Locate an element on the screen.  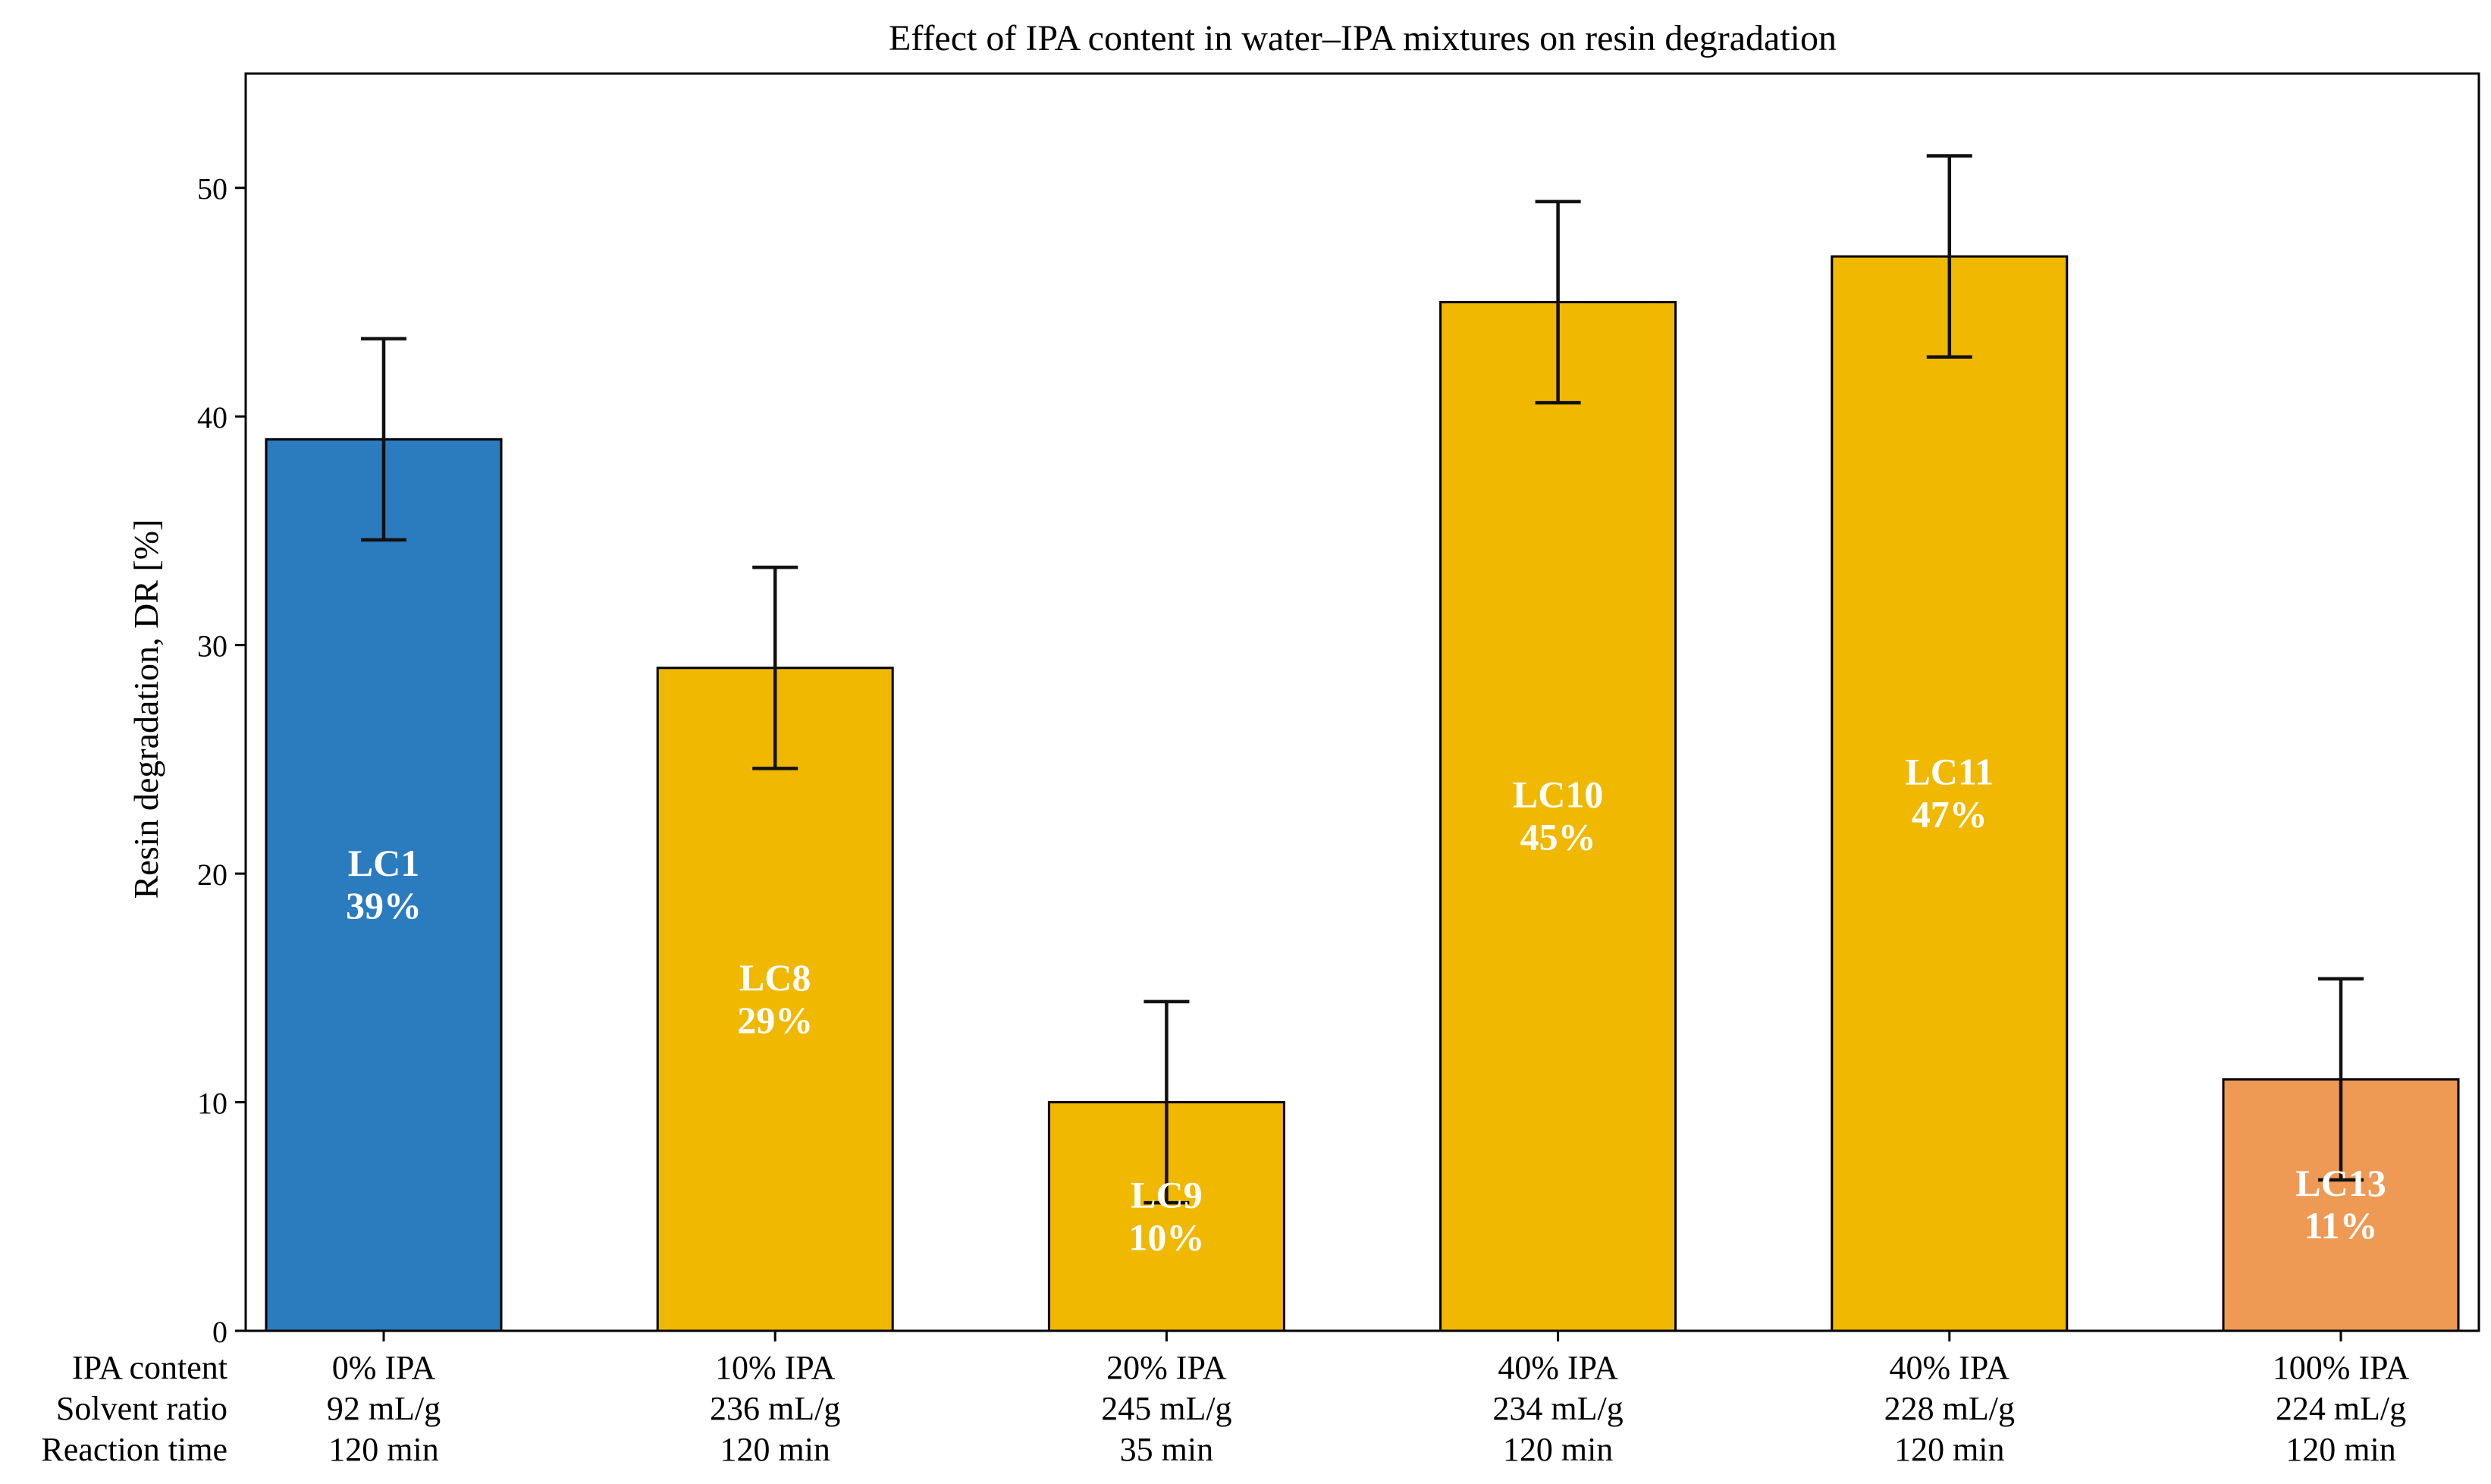
row-label: IPA content is located at coordinates (149, 1367).